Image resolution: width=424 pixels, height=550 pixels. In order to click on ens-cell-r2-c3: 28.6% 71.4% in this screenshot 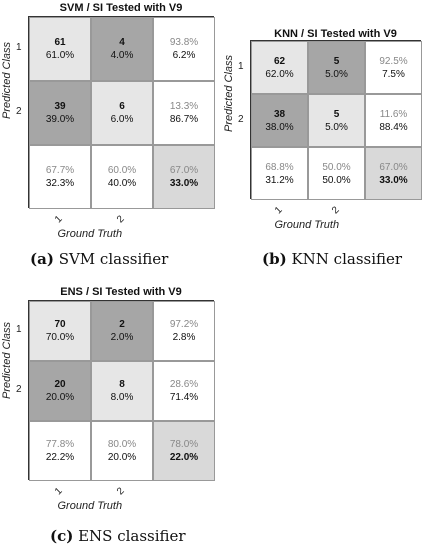, I will do `click(184, 391)`.